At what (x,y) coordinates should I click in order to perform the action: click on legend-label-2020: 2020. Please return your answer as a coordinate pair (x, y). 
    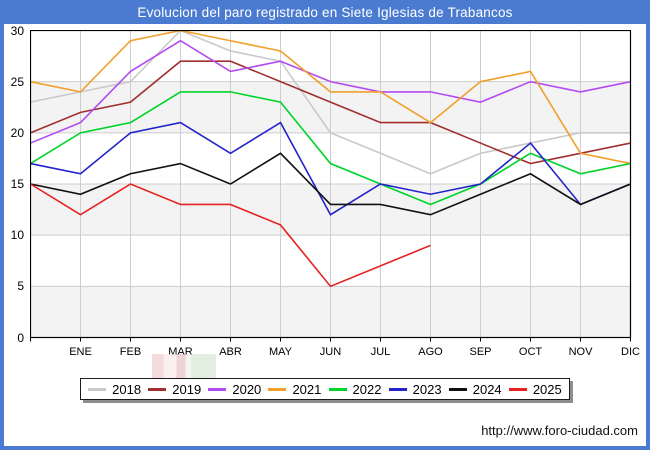
    Looking at the image, I should click on (247, 389).